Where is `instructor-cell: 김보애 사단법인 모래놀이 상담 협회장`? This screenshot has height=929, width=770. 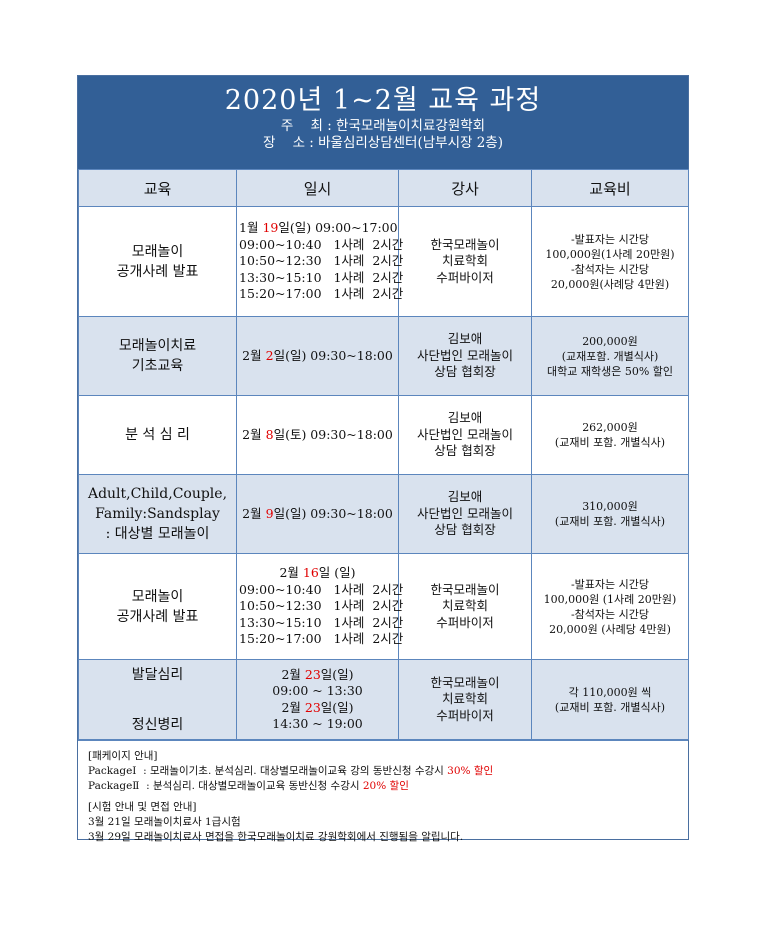 instructor-cell: 김보애 사단법인 모래놀이 상담 협회장 is located at coordinates (465, 514).